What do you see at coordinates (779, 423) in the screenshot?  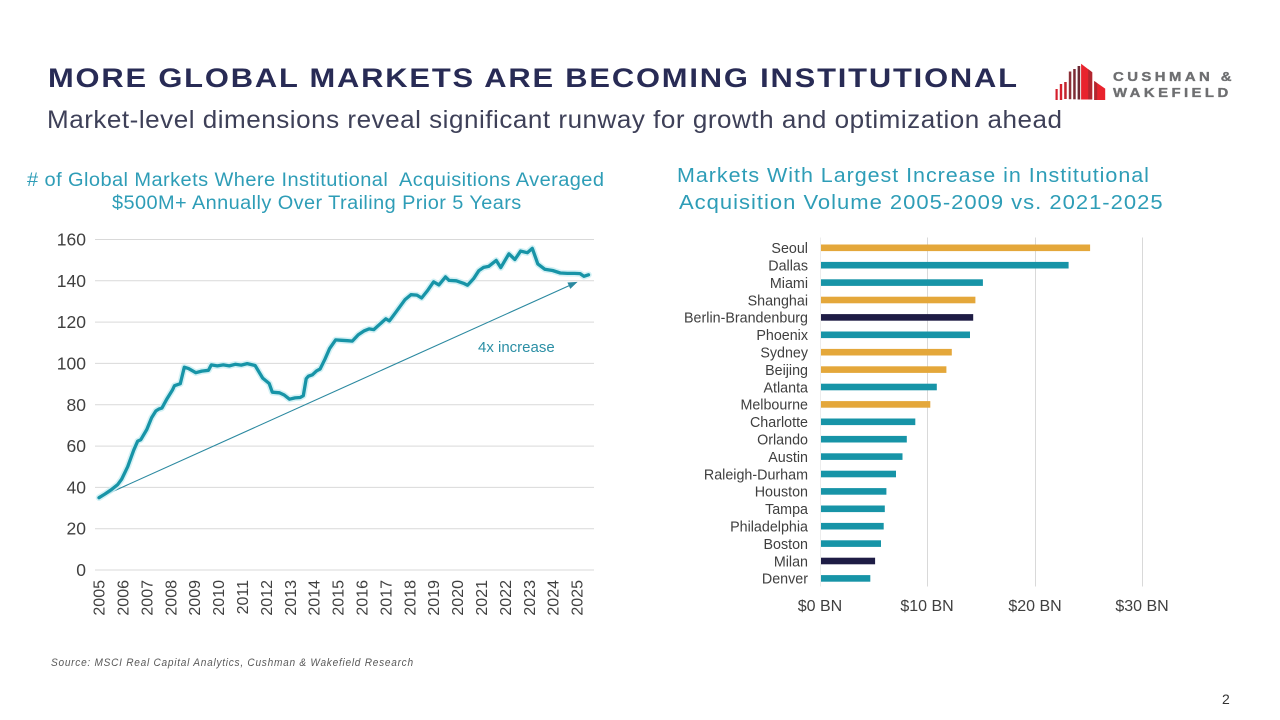 I see `svg-text: Charlotte` at bounding box center [779, 423].